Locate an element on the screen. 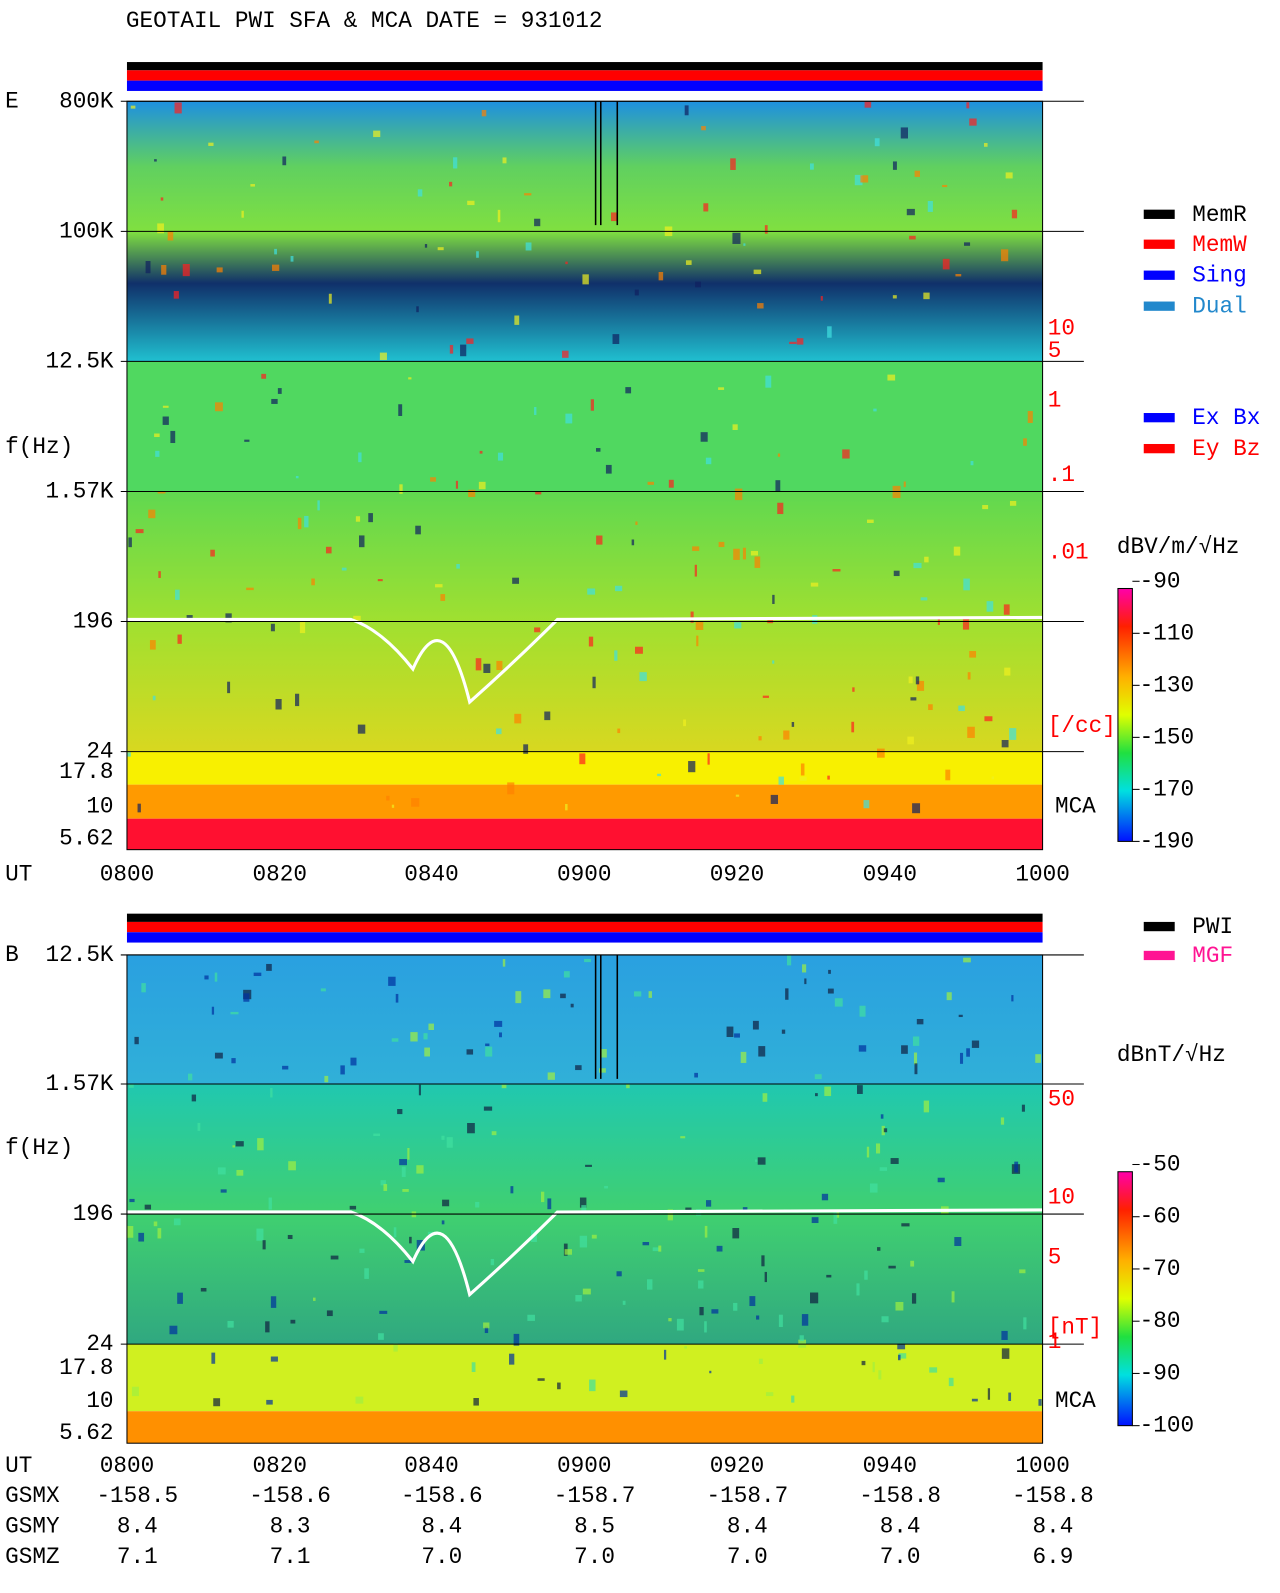 This screenshot has width=1280, height=1593. colorbar-tick-label: -90 is located at coordinates (1160, 1373).